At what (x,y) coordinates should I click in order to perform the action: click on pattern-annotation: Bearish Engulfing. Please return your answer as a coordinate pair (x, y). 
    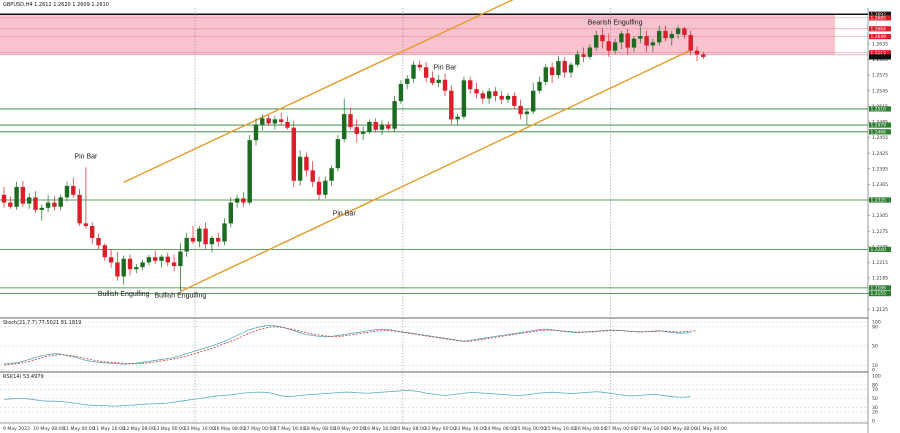
    Looking at the image, I should click on (615, 23).